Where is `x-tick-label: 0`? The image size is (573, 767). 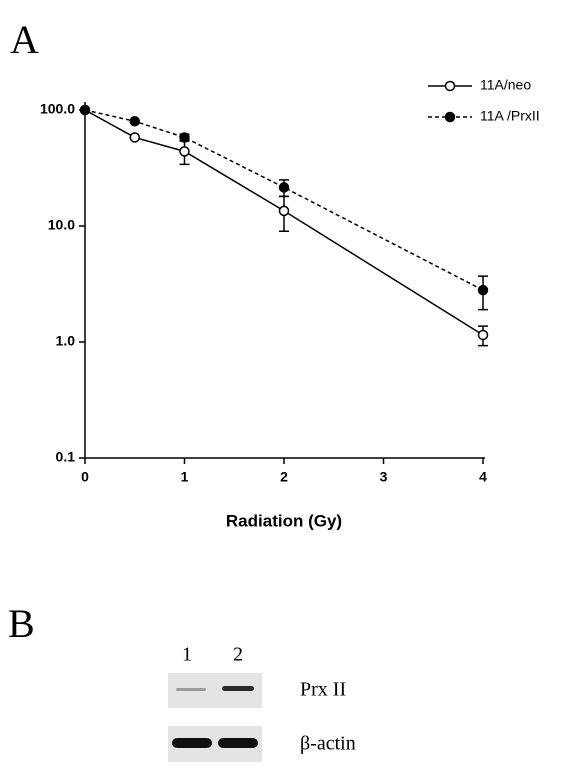
x-tick-label: 0 is located at coordinates (85, 477).